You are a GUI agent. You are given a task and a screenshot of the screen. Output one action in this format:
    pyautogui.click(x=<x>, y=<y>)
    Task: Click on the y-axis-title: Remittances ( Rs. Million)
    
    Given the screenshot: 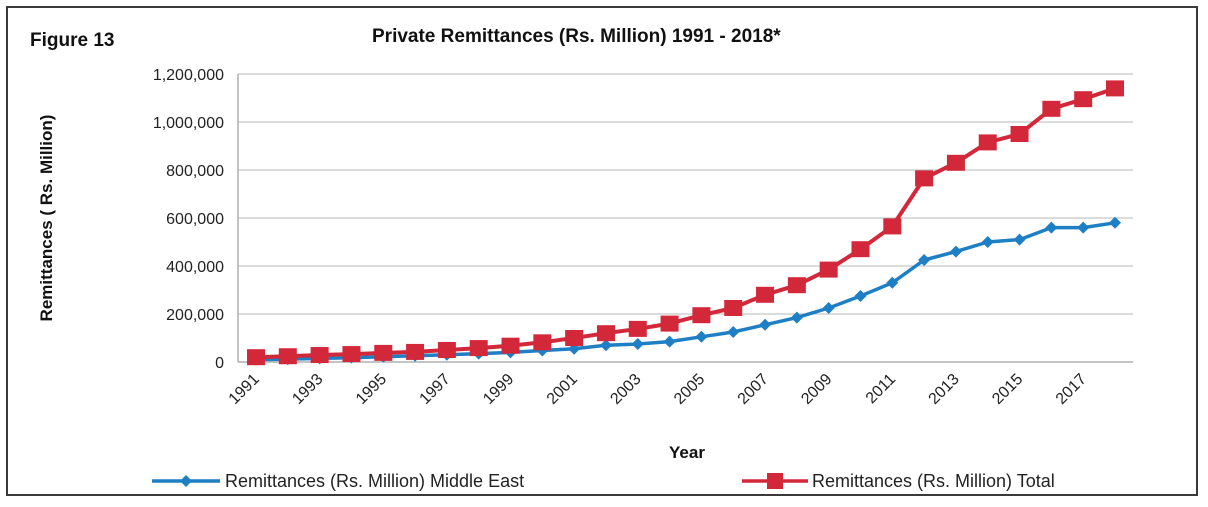 What is the action you would take?
    pyautogui.click(x=46, y=218)
    